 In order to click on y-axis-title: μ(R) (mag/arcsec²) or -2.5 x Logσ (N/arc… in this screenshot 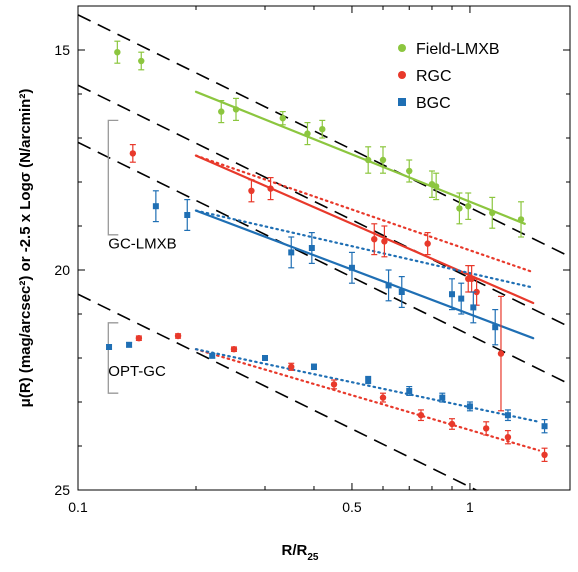, I will do `click(25, 248)`.